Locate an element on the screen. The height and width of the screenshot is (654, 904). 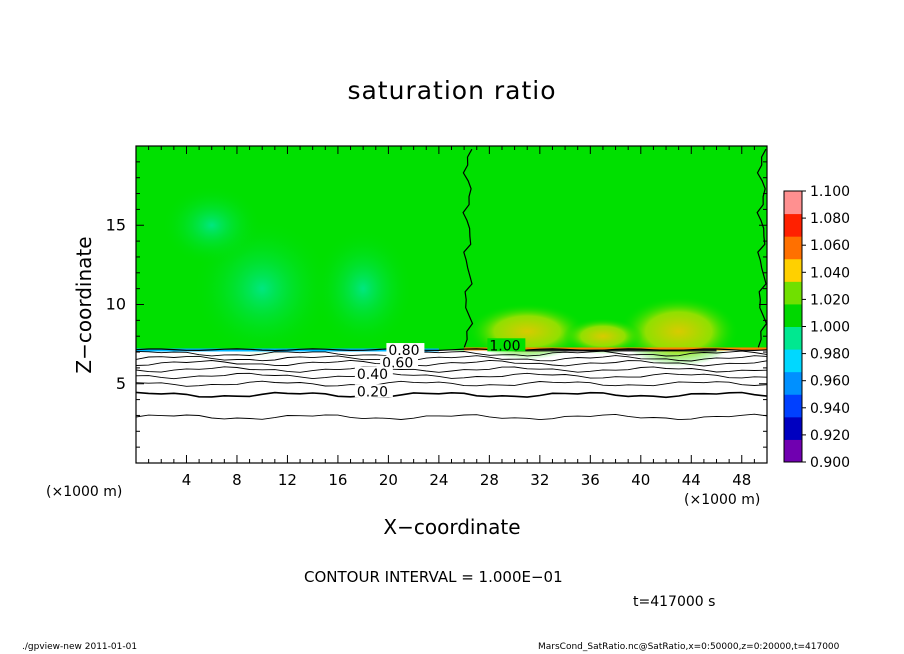
colorbar-tick-label: 1.080 is located at coordinates (830, 219).